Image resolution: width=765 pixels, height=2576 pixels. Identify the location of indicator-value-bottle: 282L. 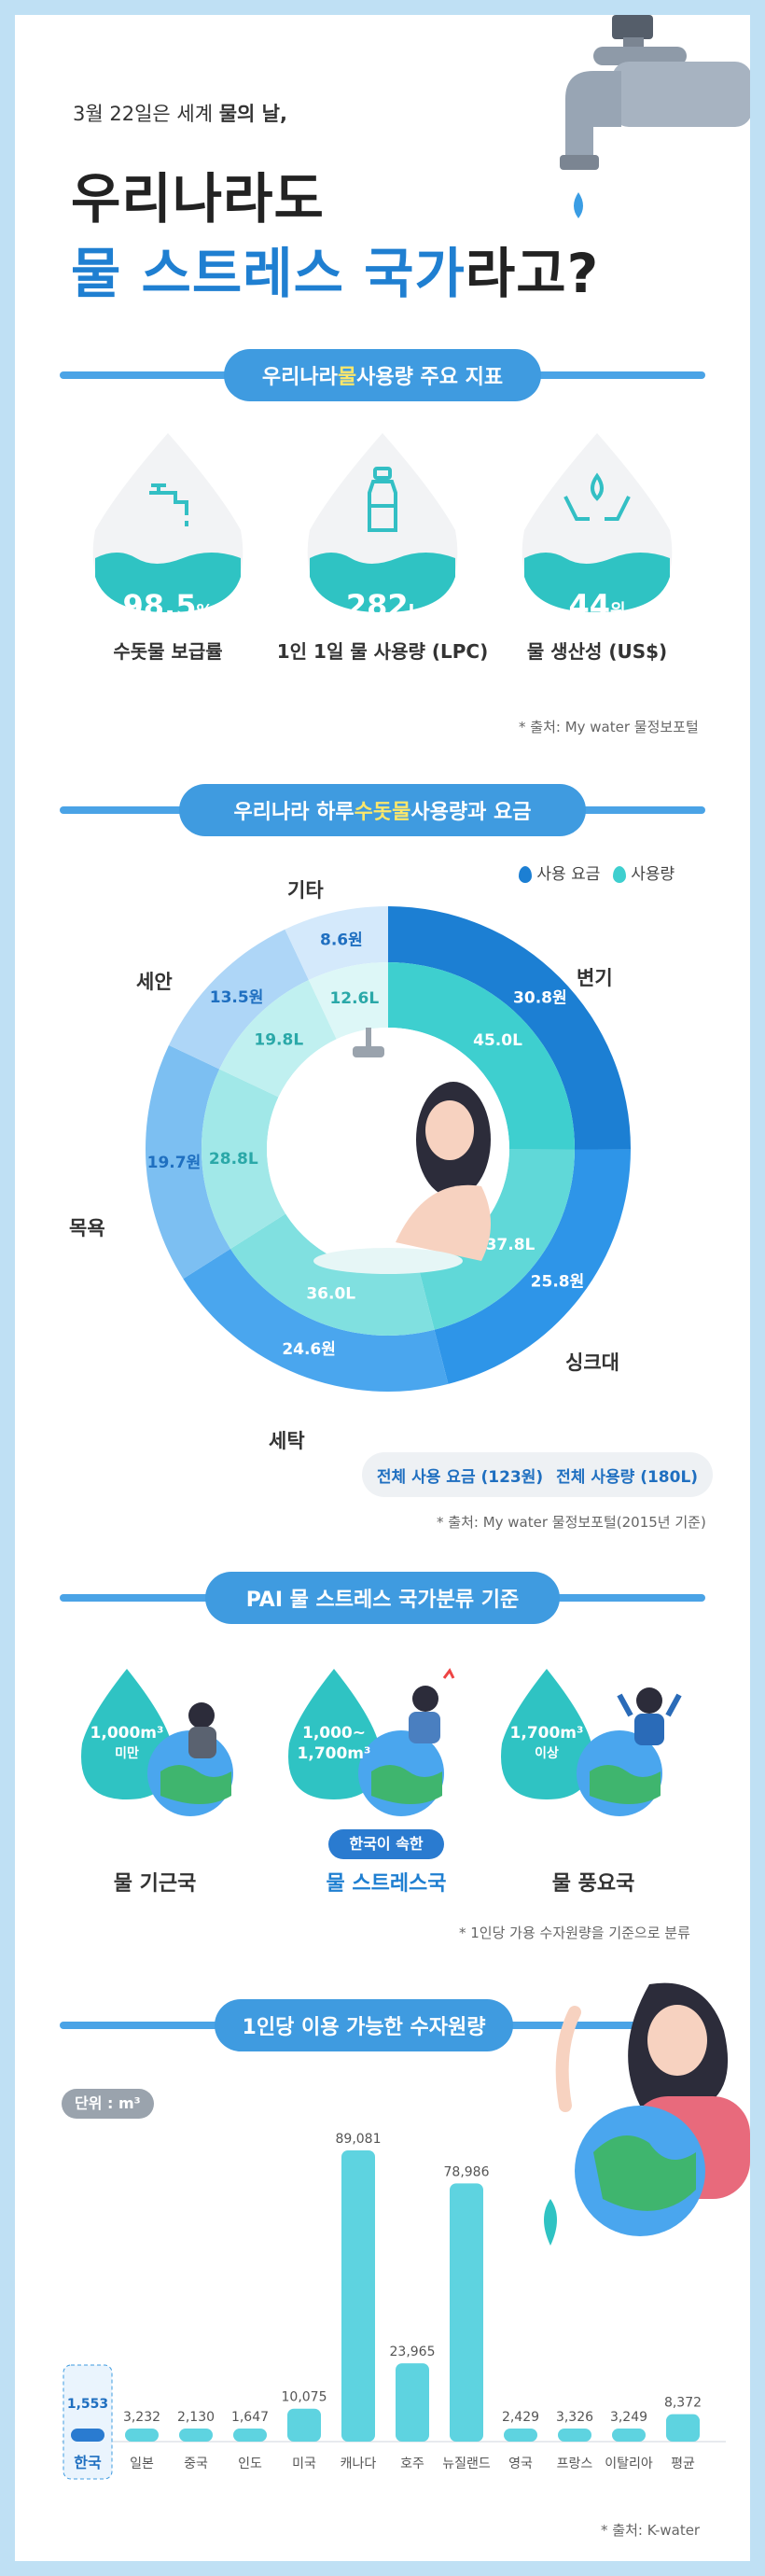
(382, 605).